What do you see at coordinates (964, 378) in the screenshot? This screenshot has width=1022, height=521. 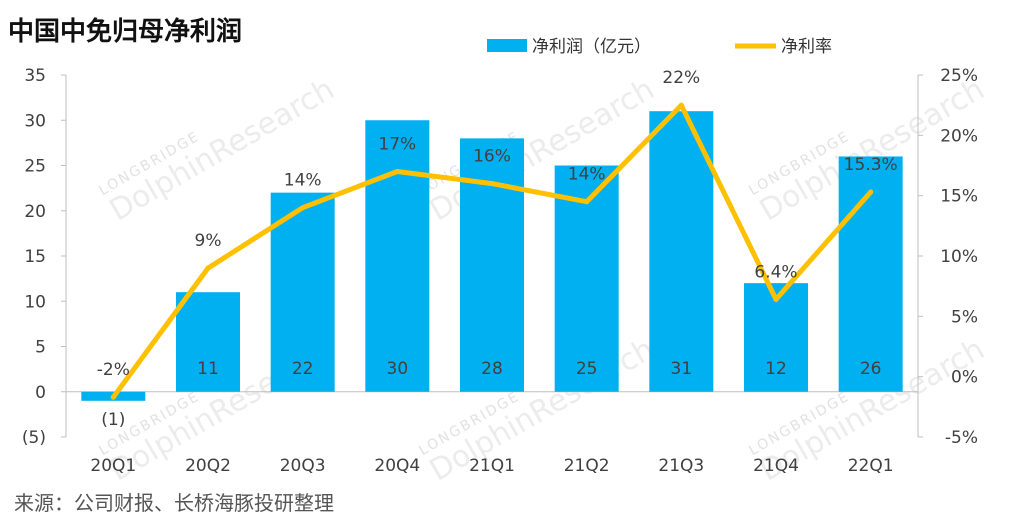 I see `right-tick-label: 0%` at bounding box center [964, 378].